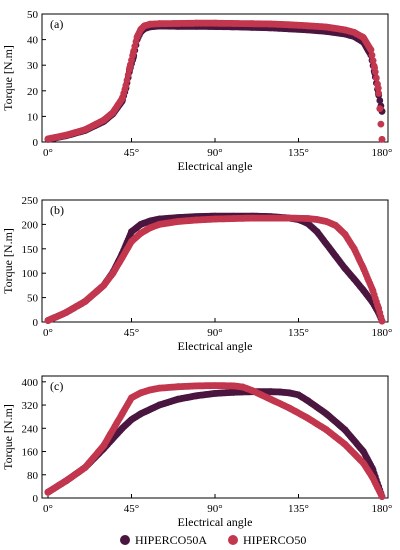 The height and width of the screenshot is (550, 400). What do you see at coordinates (30, 274) in the screenshot?
I see `y-tick-label: 100` at bounding box center [30, 274].